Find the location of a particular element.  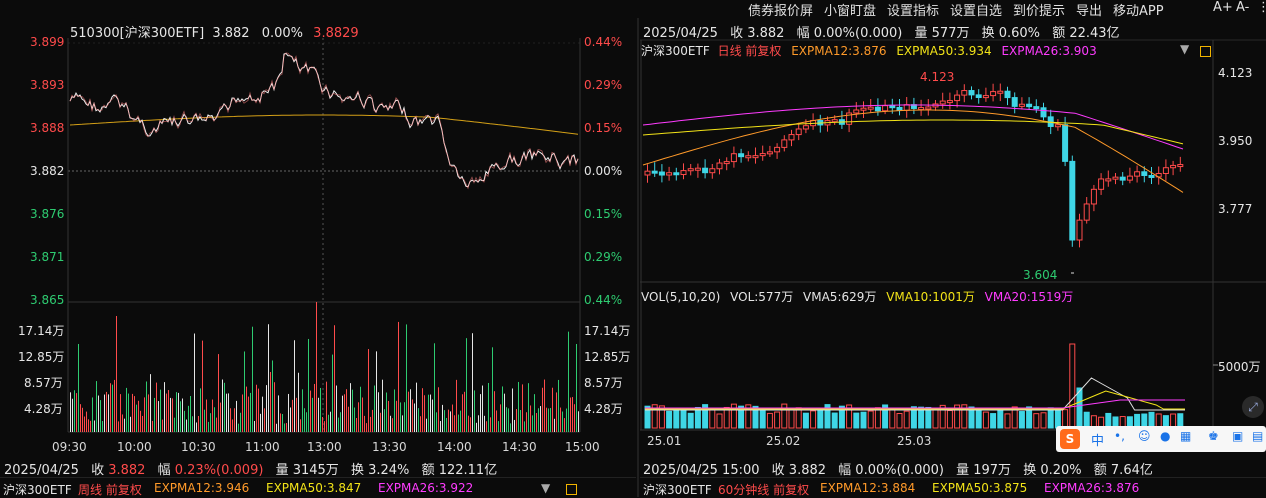

menu-bond-quote: 债券报价屏 is located at coordinates (781, 11).